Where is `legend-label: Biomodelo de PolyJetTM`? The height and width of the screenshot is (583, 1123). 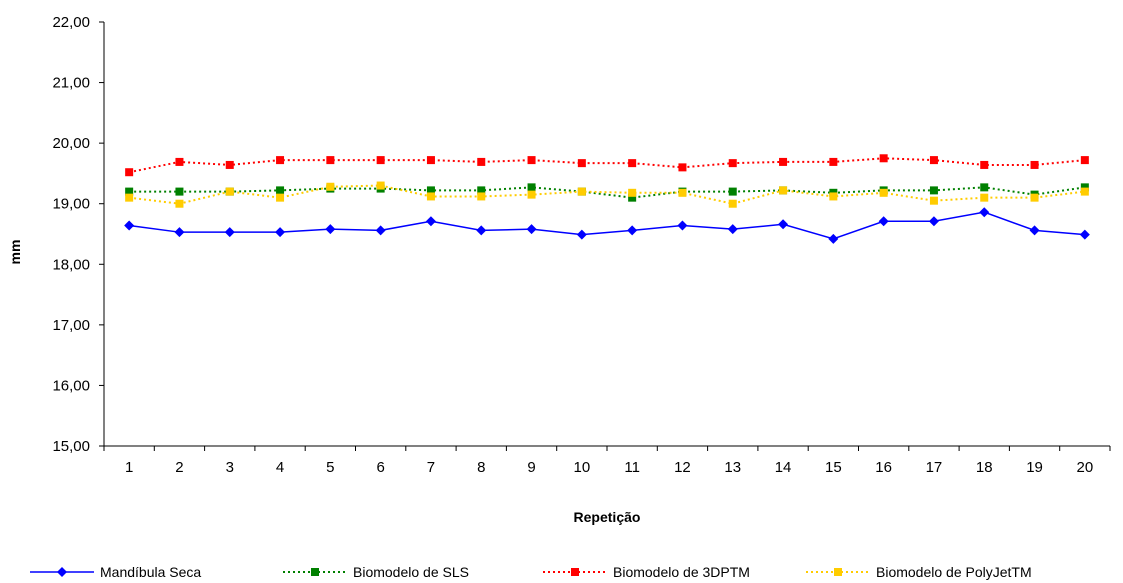
legend-label: Biomodelo de PolyJetTM is located at coordinates (954, 572).